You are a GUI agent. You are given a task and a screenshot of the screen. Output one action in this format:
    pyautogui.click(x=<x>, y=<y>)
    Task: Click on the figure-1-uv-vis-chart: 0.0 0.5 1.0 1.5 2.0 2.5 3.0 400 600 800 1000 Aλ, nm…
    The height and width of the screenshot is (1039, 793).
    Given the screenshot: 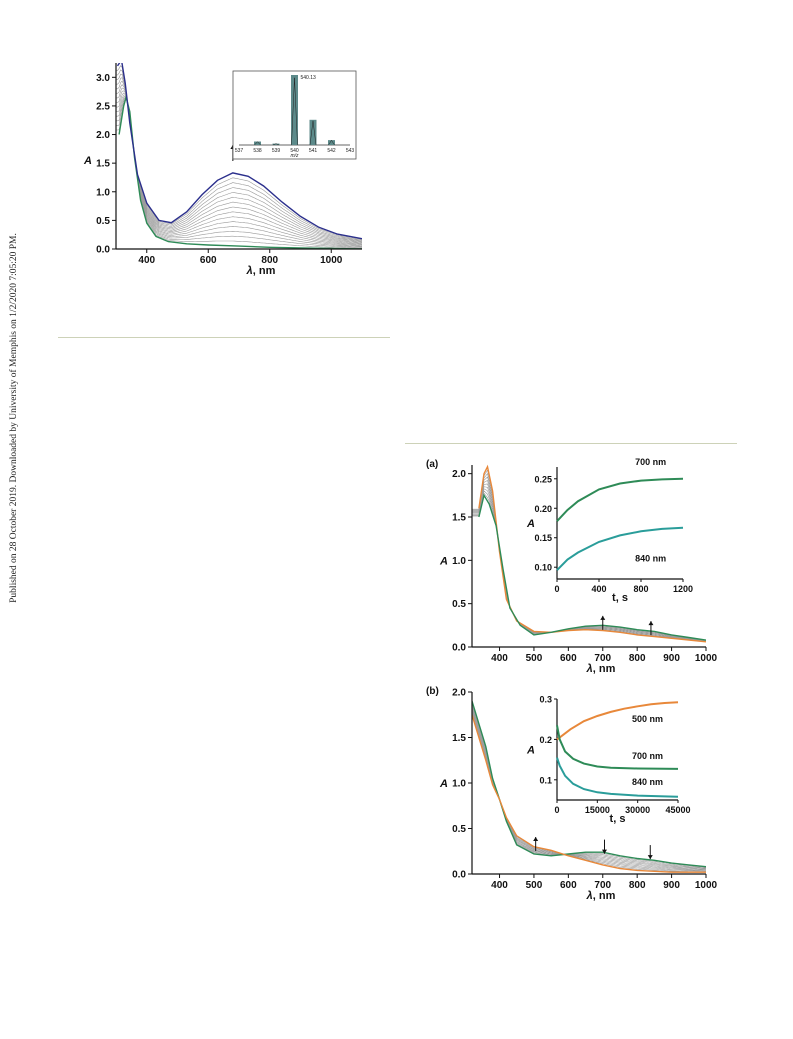 What is the action you would take?
    pyautogui.click(x=222, y=170)
    